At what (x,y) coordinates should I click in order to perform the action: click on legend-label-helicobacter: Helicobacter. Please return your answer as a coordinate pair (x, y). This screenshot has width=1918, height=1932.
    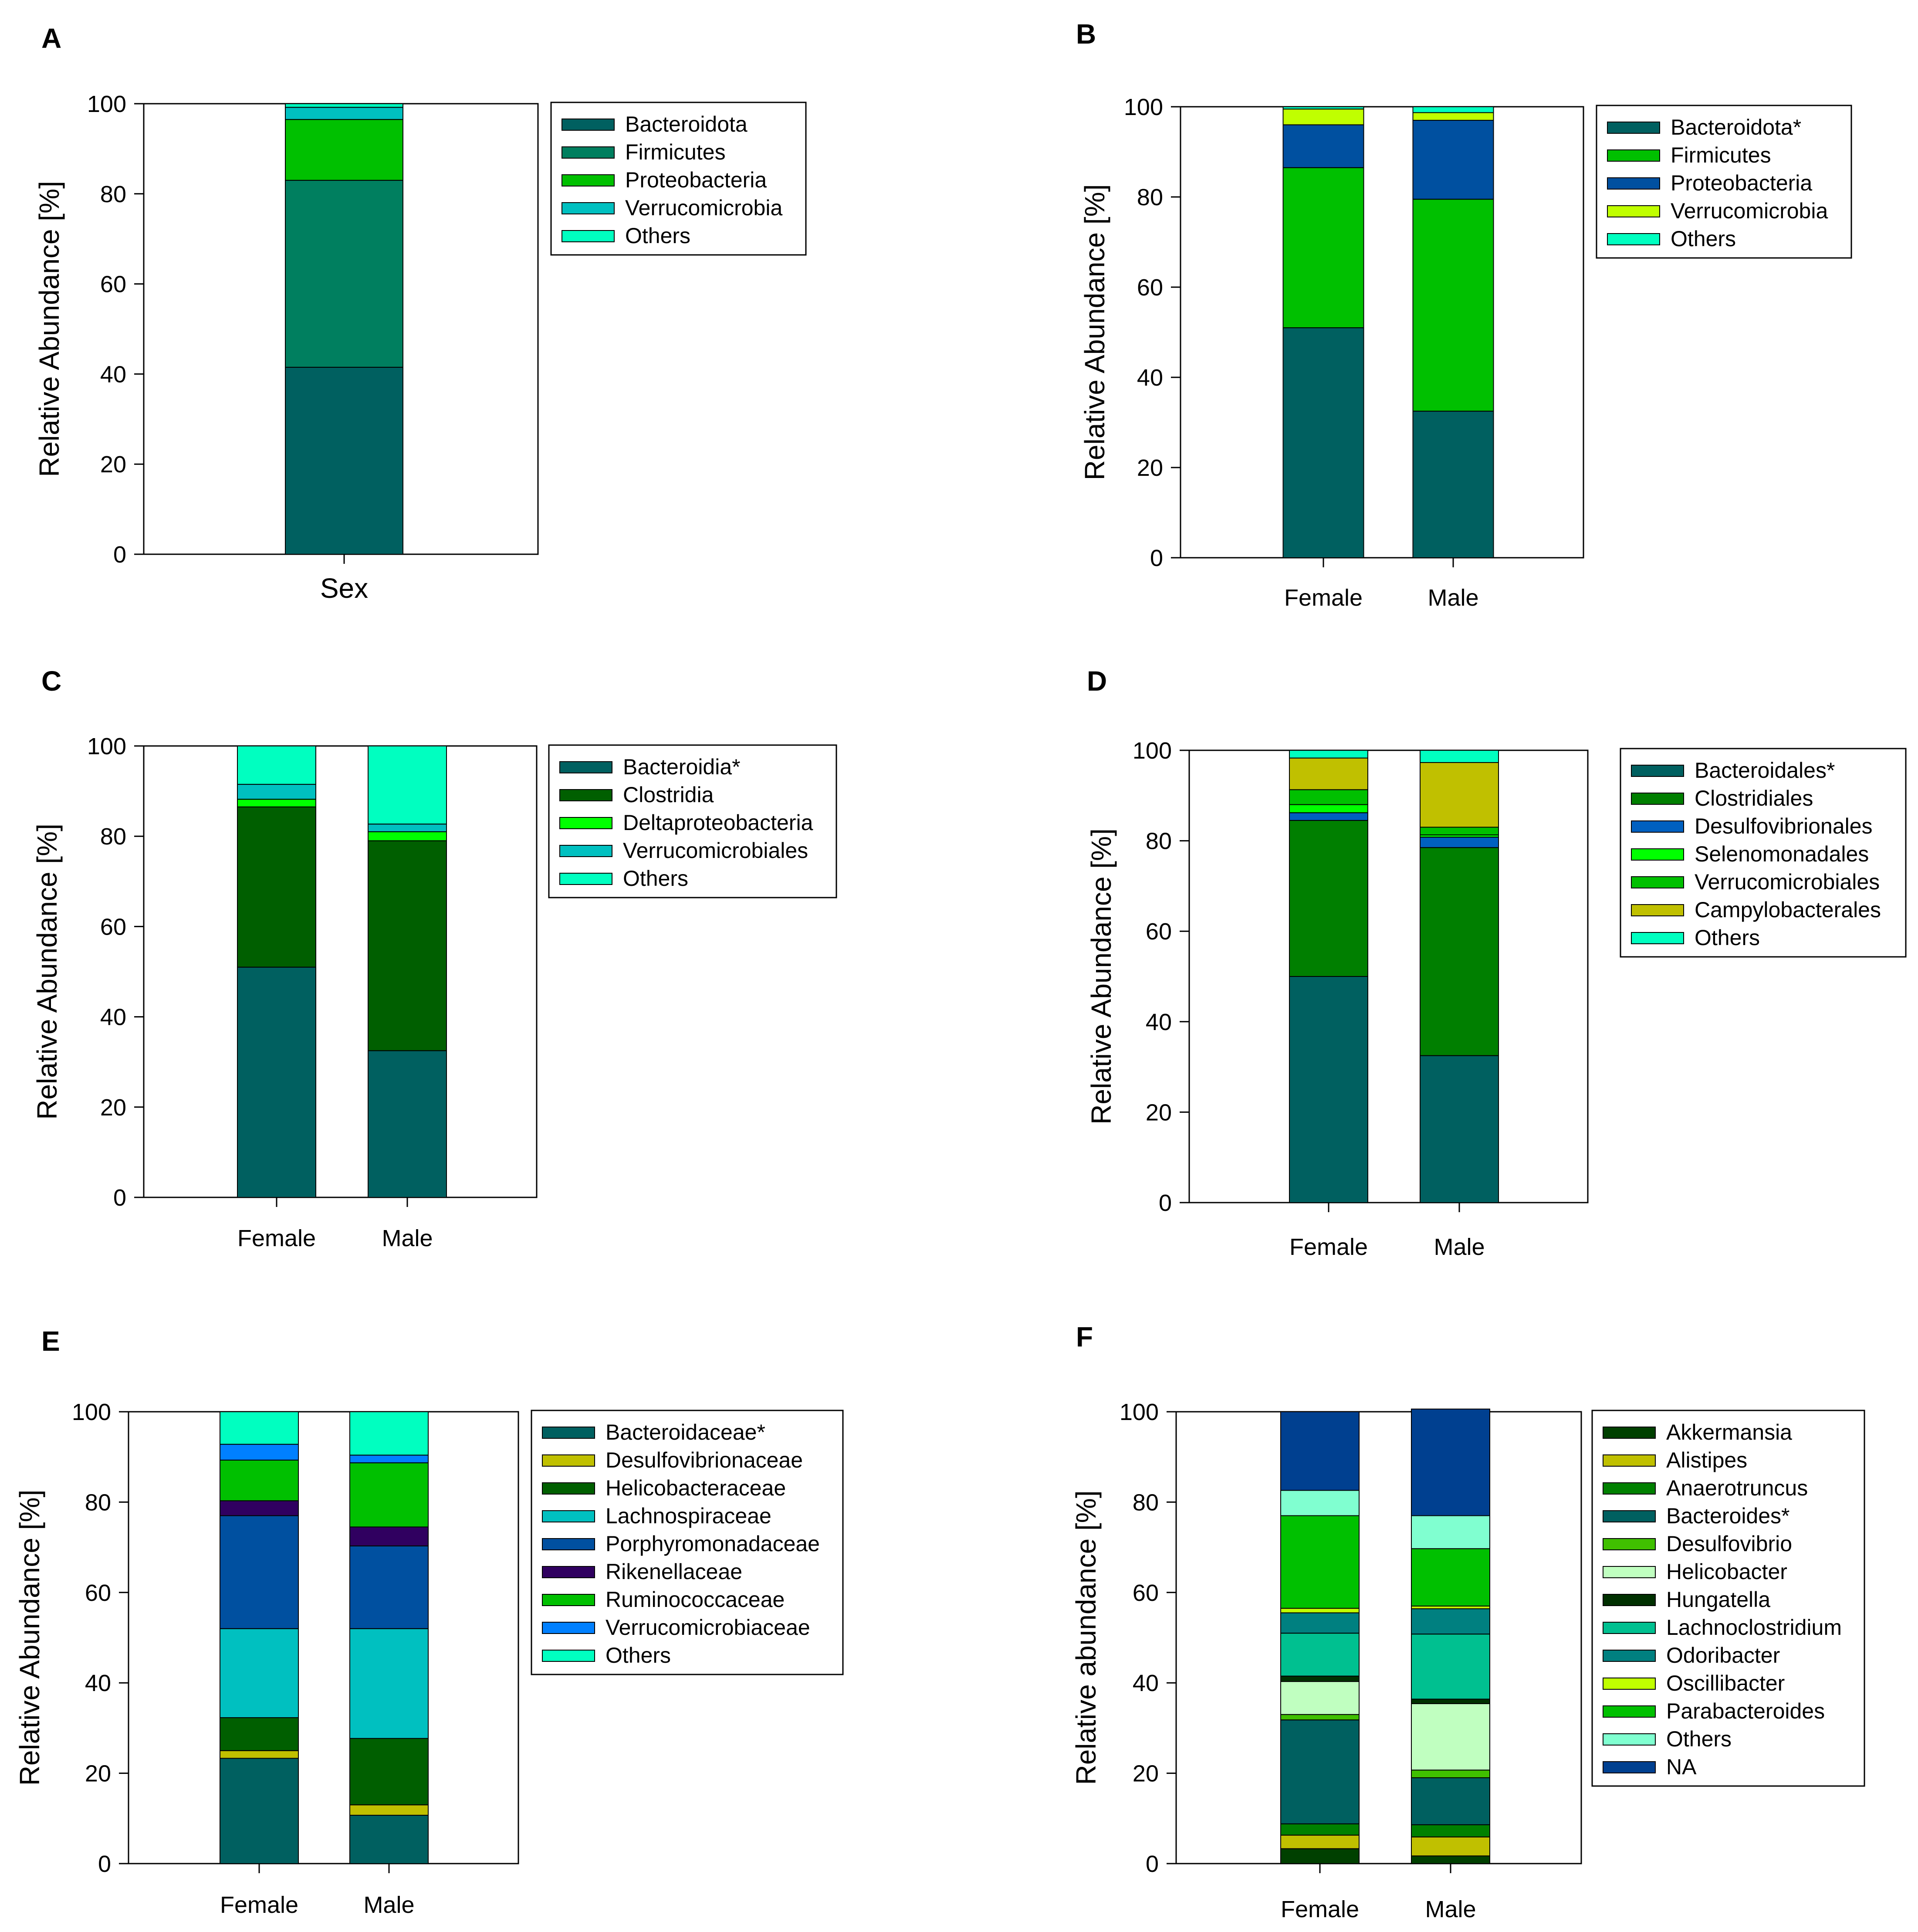
    Looking at the image, I should click on (1726, 1572).